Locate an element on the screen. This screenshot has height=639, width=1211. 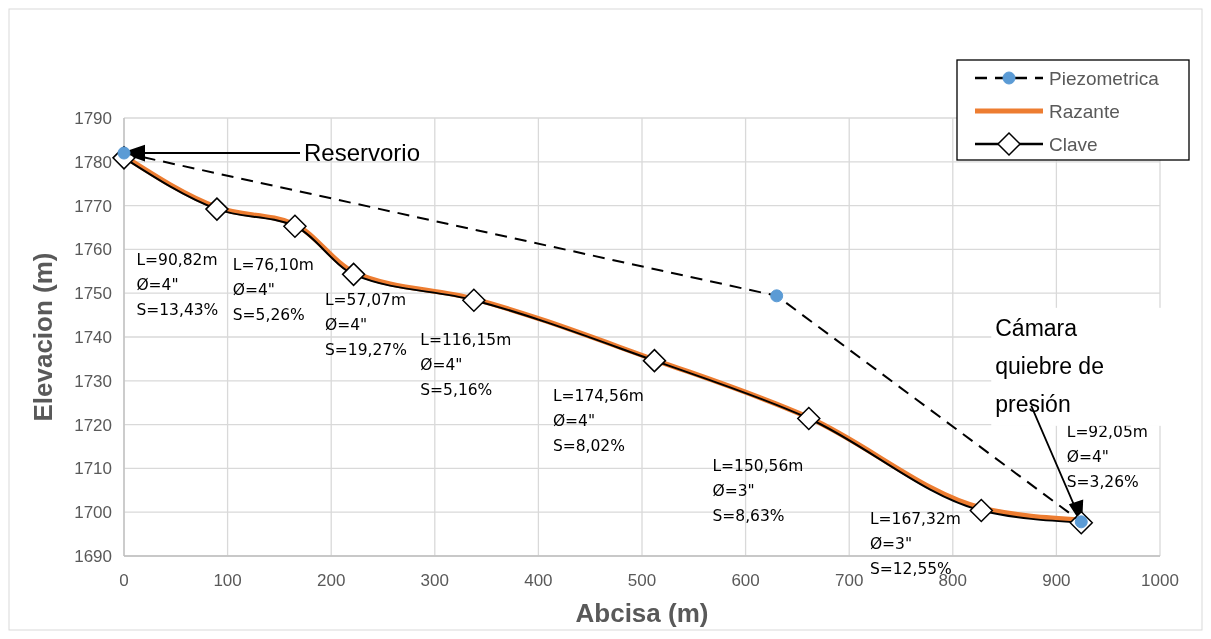
annotation: L=150,56m Ø=3" S=8,63% is located at coordinates (758, 491).